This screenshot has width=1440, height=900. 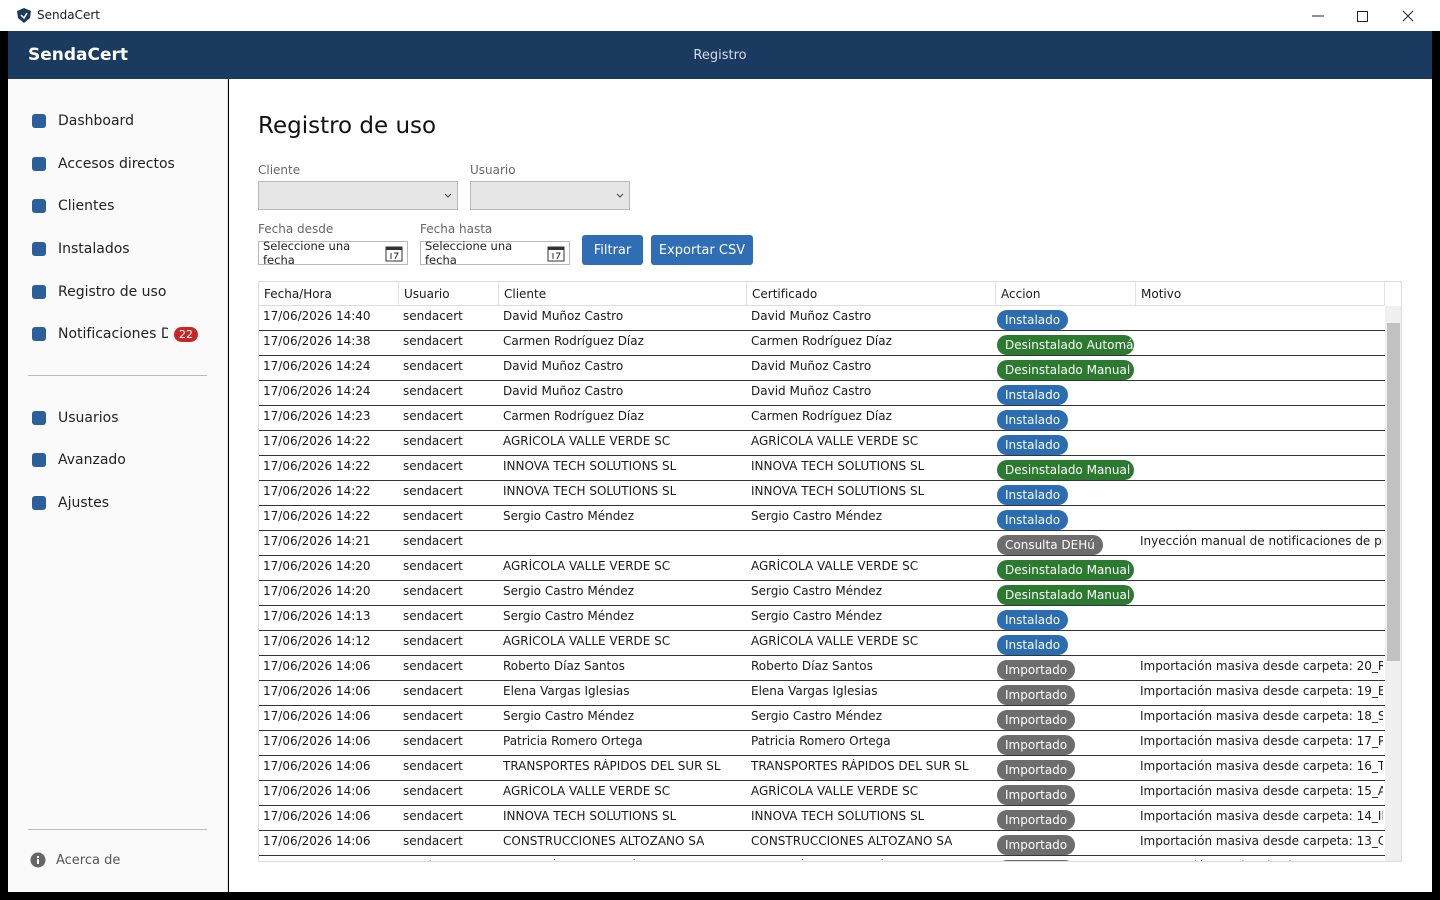 I want to click on table-cell: INNOVA TECH SOLUTIONS SL, so click(x=590, y=466).